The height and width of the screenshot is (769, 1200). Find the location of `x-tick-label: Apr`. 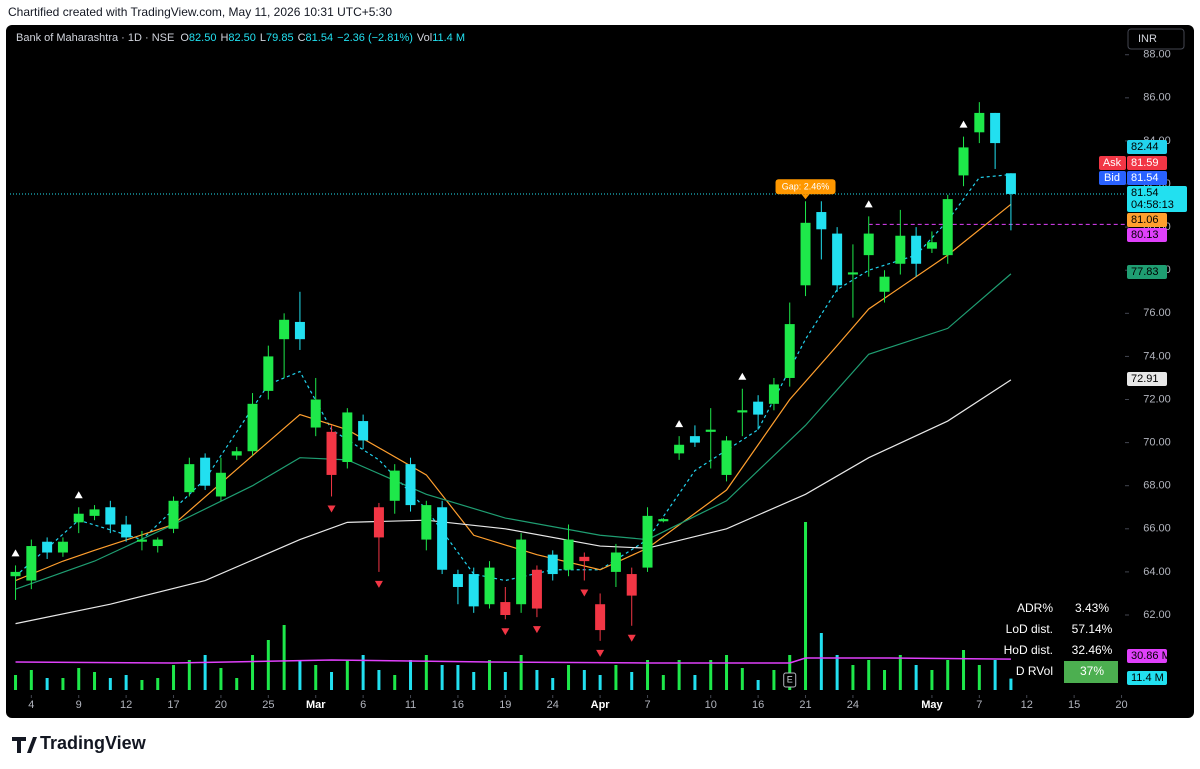

x-tick-label: Apr is located at coordinates (601, 705).